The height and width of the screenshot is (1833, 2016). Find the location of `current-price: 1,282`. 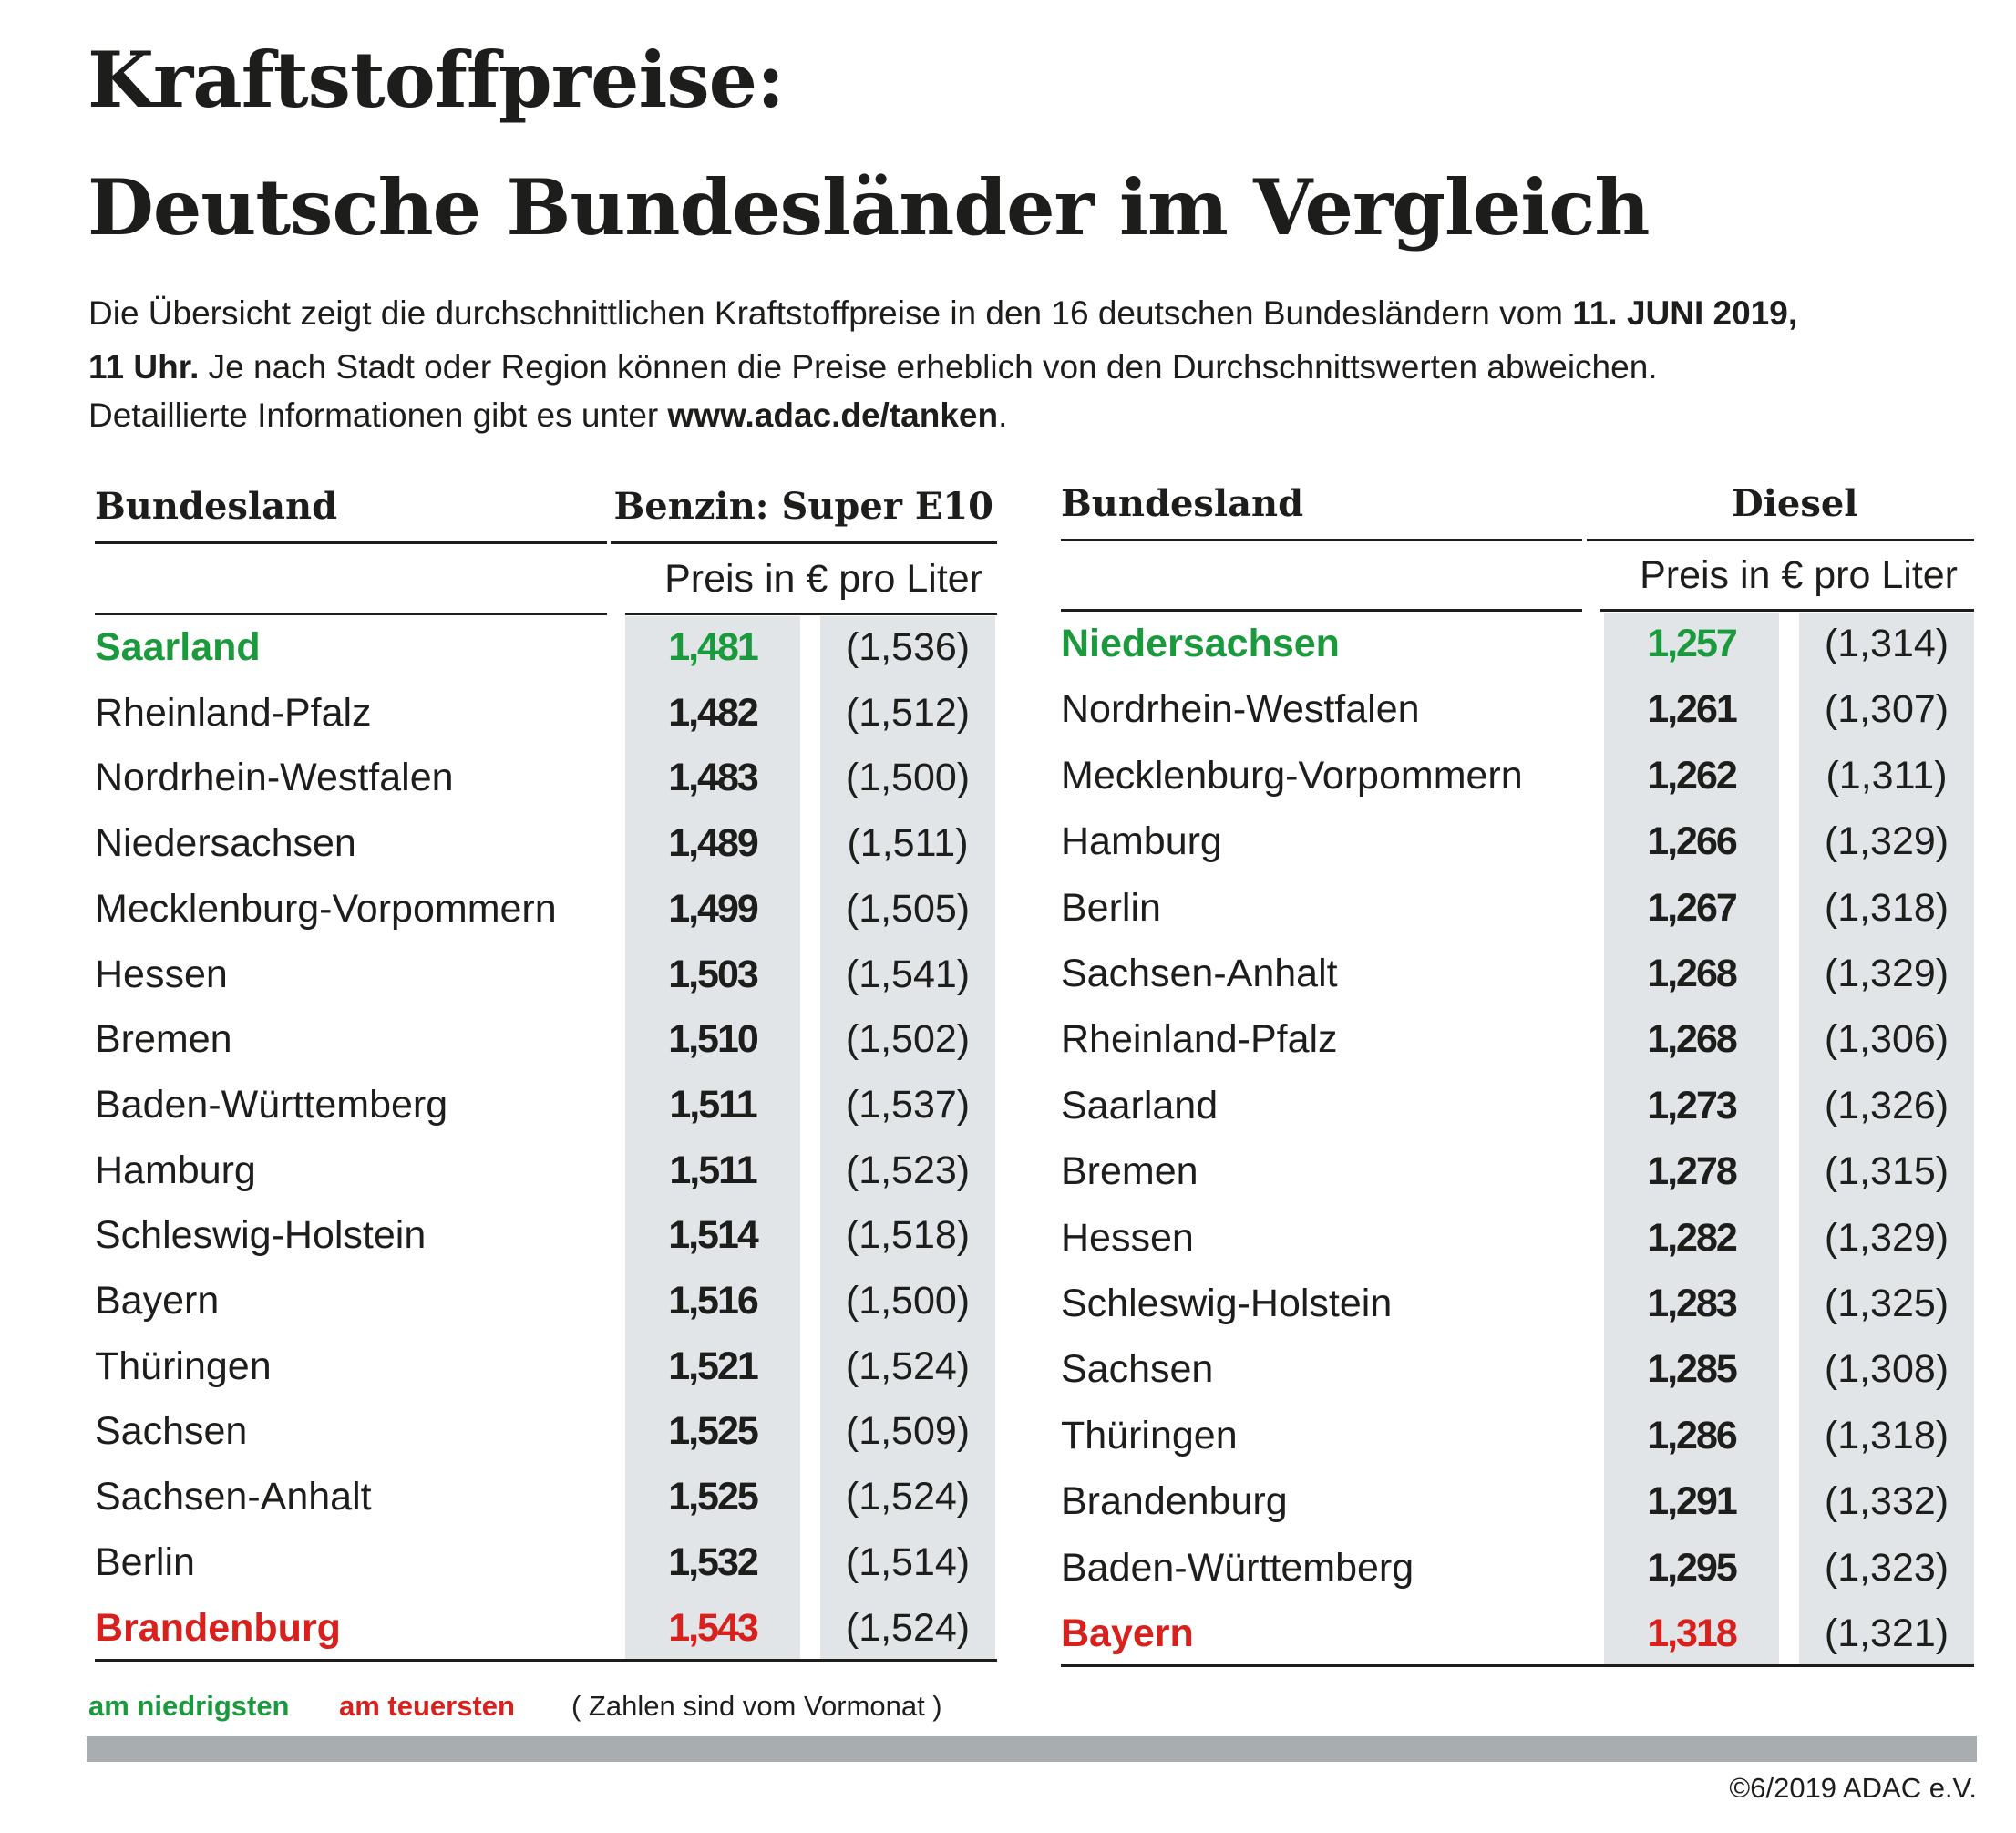

current-price: 1,282 is located at coordinates (1693, 1237).